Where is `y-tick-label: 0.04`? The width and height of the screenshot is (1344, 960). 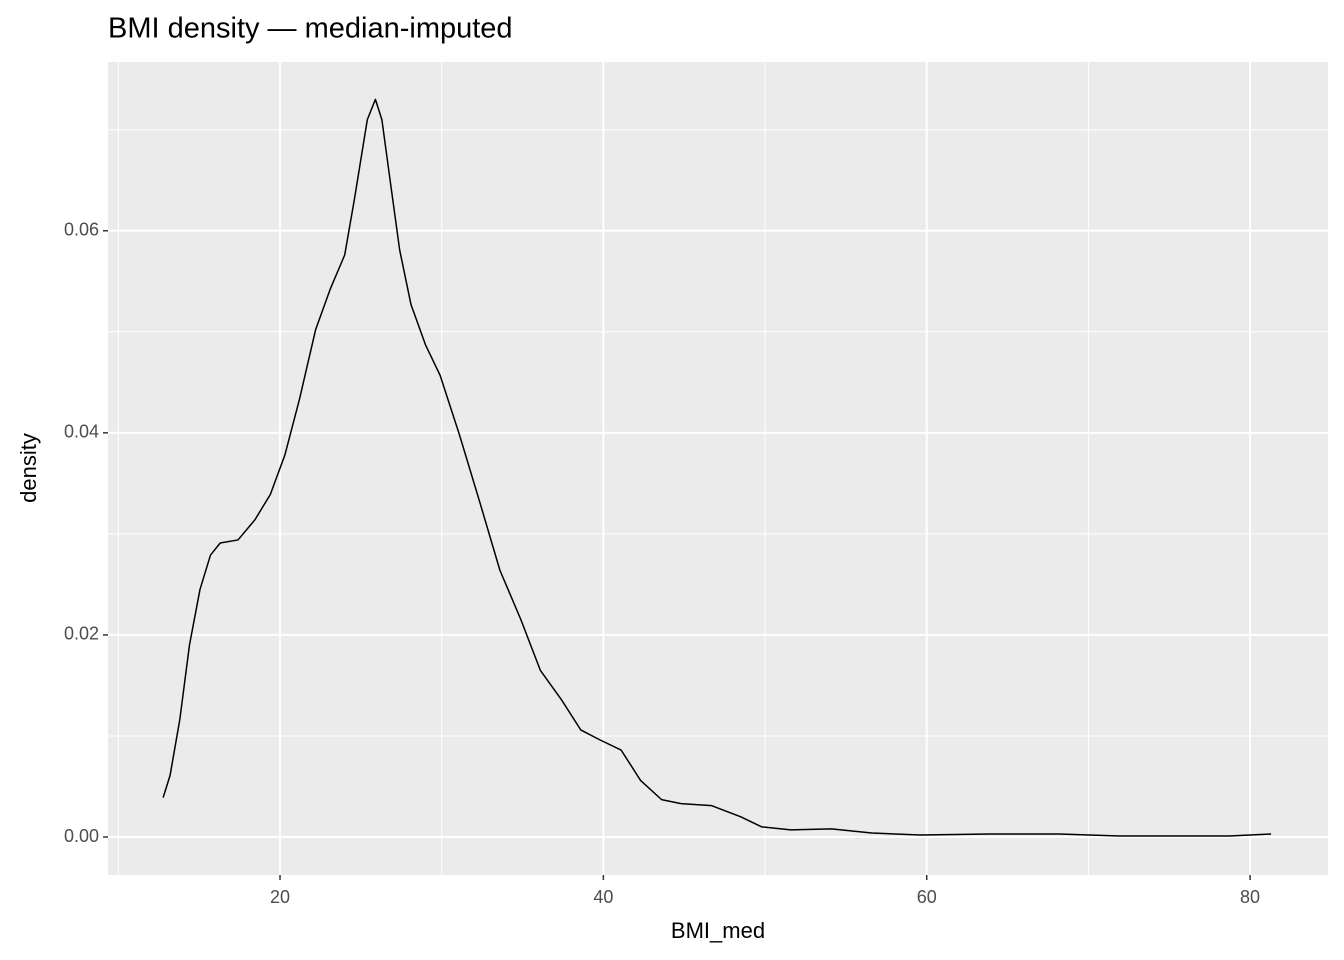
y-tick-label: 0.04 is located at coordinates (81, 432).